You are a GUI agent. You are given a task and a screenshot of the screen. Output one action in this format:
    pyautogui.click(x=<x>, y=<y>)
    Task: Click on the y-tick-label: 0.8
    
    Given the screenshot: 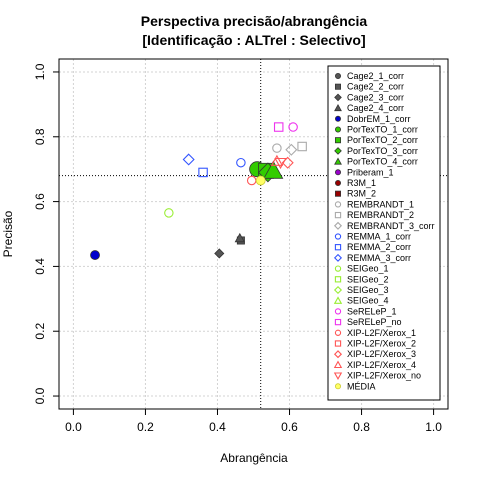 What is the action you would take?
    pyautogui.click(x=40, y=136)
    